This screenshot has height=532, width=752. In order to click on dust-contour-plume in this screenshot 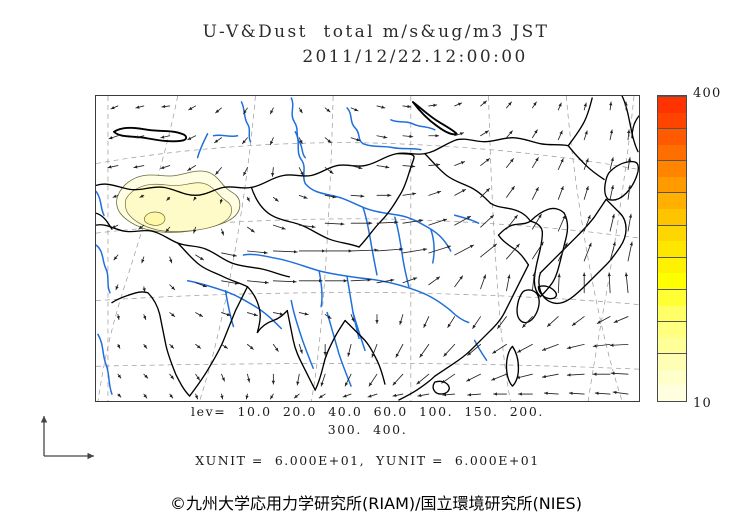, I will do `click(178, 201)`.